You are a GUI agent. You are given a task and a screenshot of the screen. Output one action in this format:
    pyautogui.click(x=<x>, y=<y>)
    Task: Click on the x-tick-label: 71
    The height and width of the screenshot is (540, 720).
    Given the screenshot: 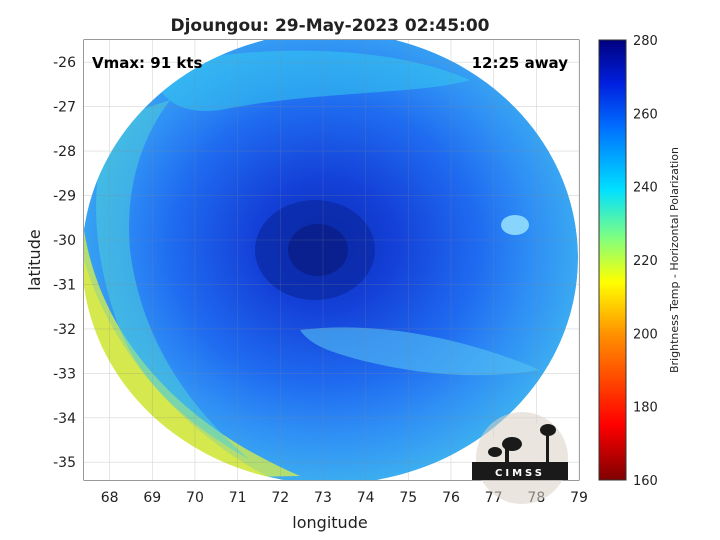 What is the action you would take?
    pyautogui.click(x=238, y=498)
    